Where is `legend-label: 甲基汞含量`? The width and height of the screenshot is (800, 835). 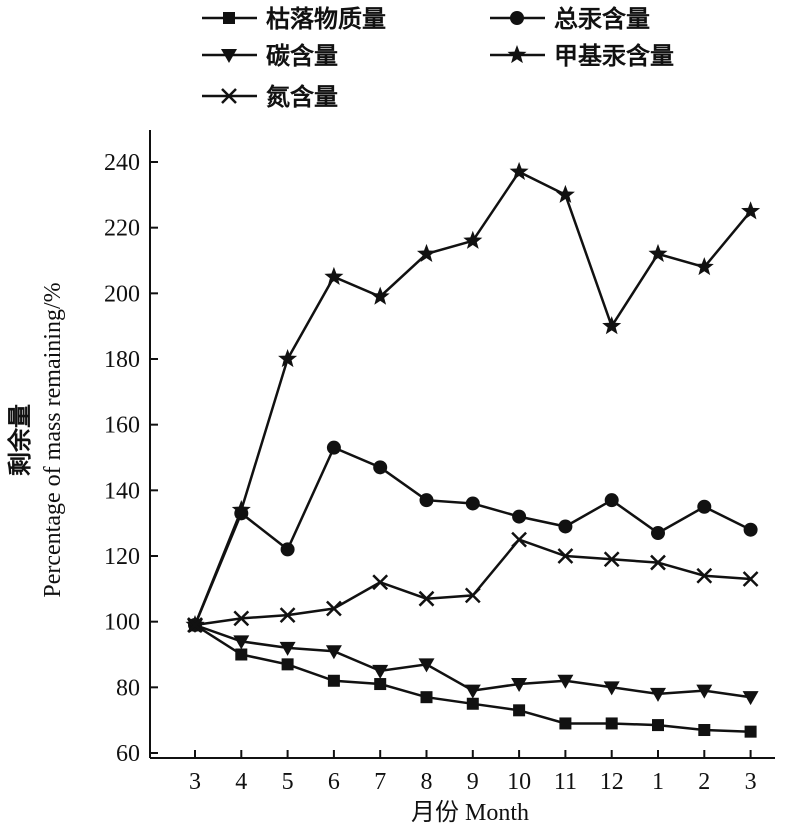 legend-label: 甲基汞含量 is located at coordinates (614, 56).